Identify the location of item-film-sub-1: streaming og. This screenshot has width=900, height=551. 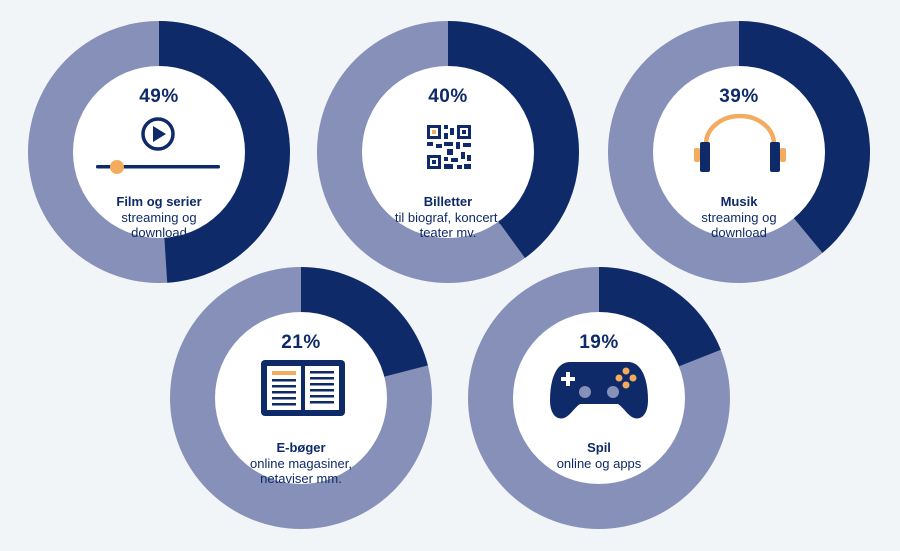
(159, 217).